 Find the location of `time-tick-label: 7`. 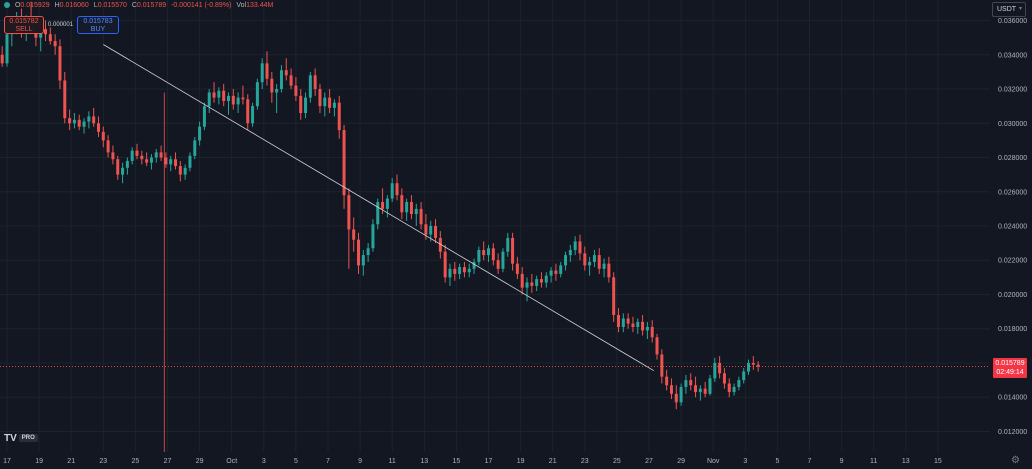

time-tick-label: 7 is located at coordinates (328, 461).